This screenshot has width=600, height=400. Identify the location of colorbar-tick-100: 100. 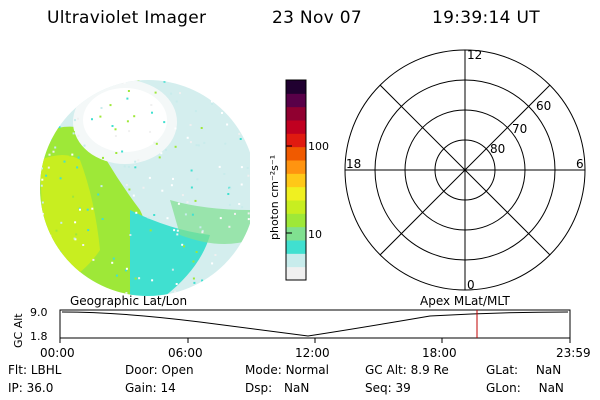
(318, 146).